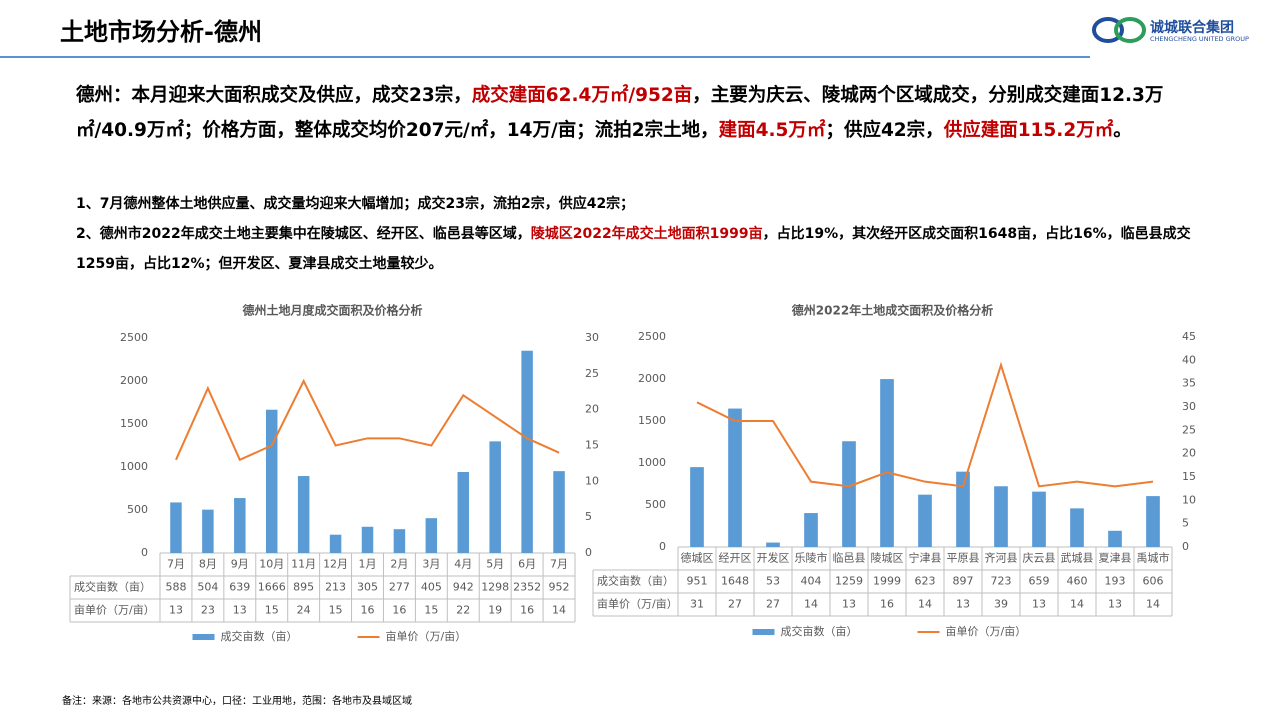  What do you see at coordinates (134, 466) in the screenshot?
I see `y-tick-label: 1000` at bounding box center [134, 466].